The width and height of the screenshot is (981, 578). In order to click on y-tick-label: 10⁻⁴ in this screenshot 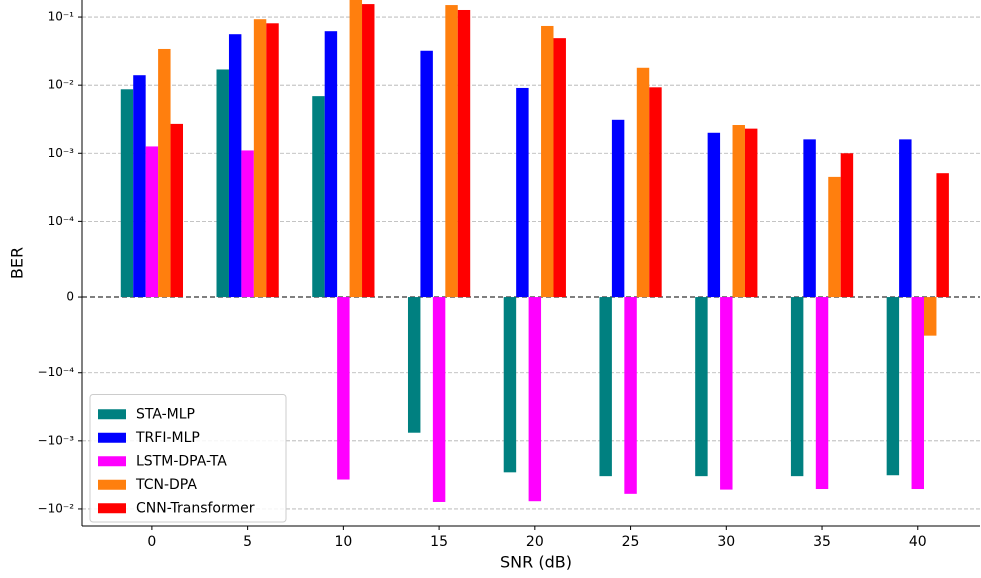, I will do `click(61, 221)`.